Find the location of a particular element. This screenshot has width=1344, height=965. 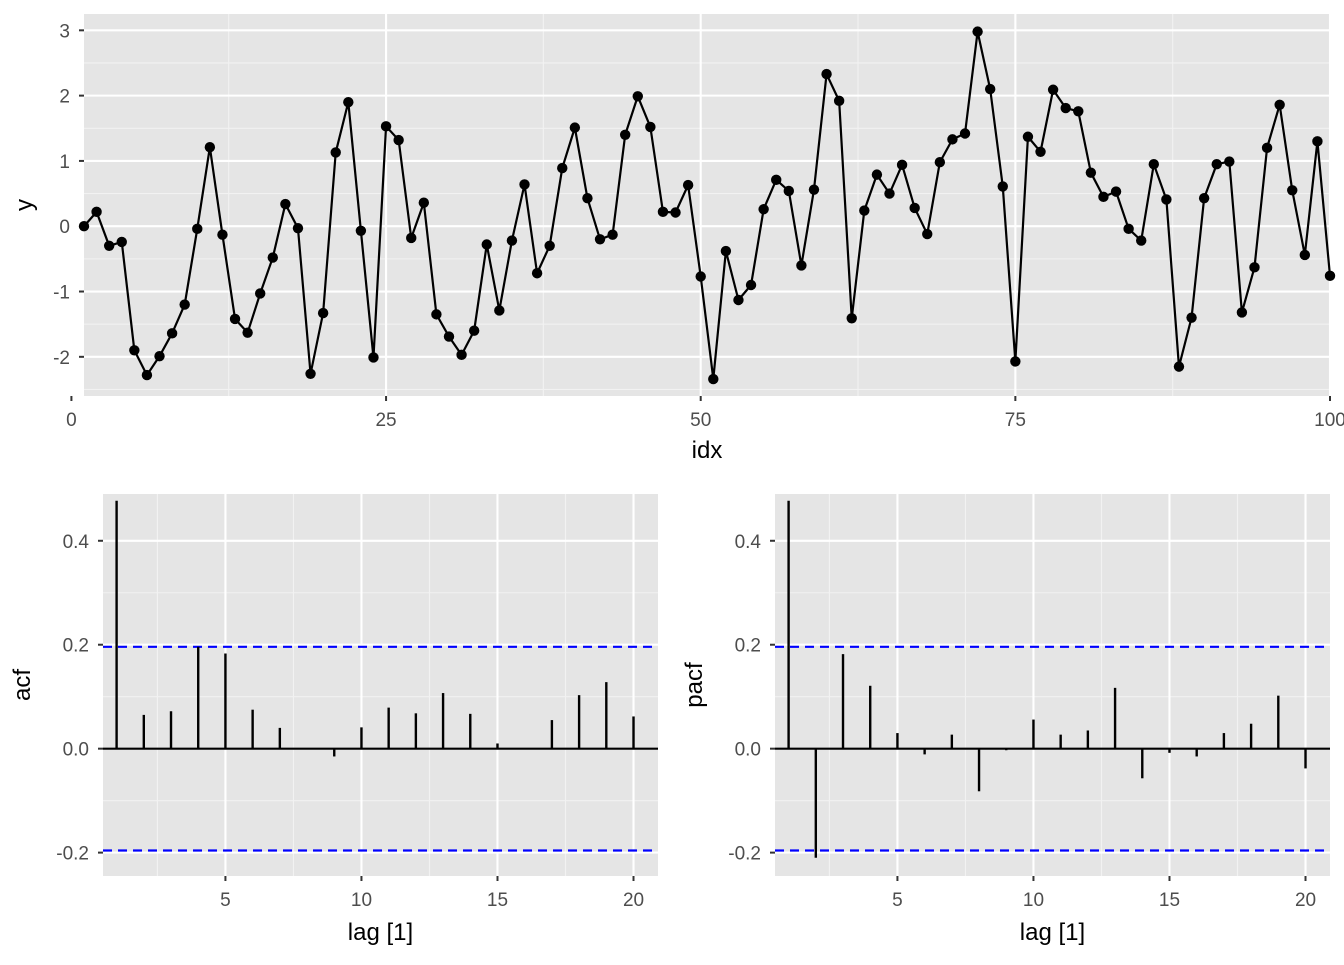

x-tick-label: 20 is located at coordinates (633, 900).